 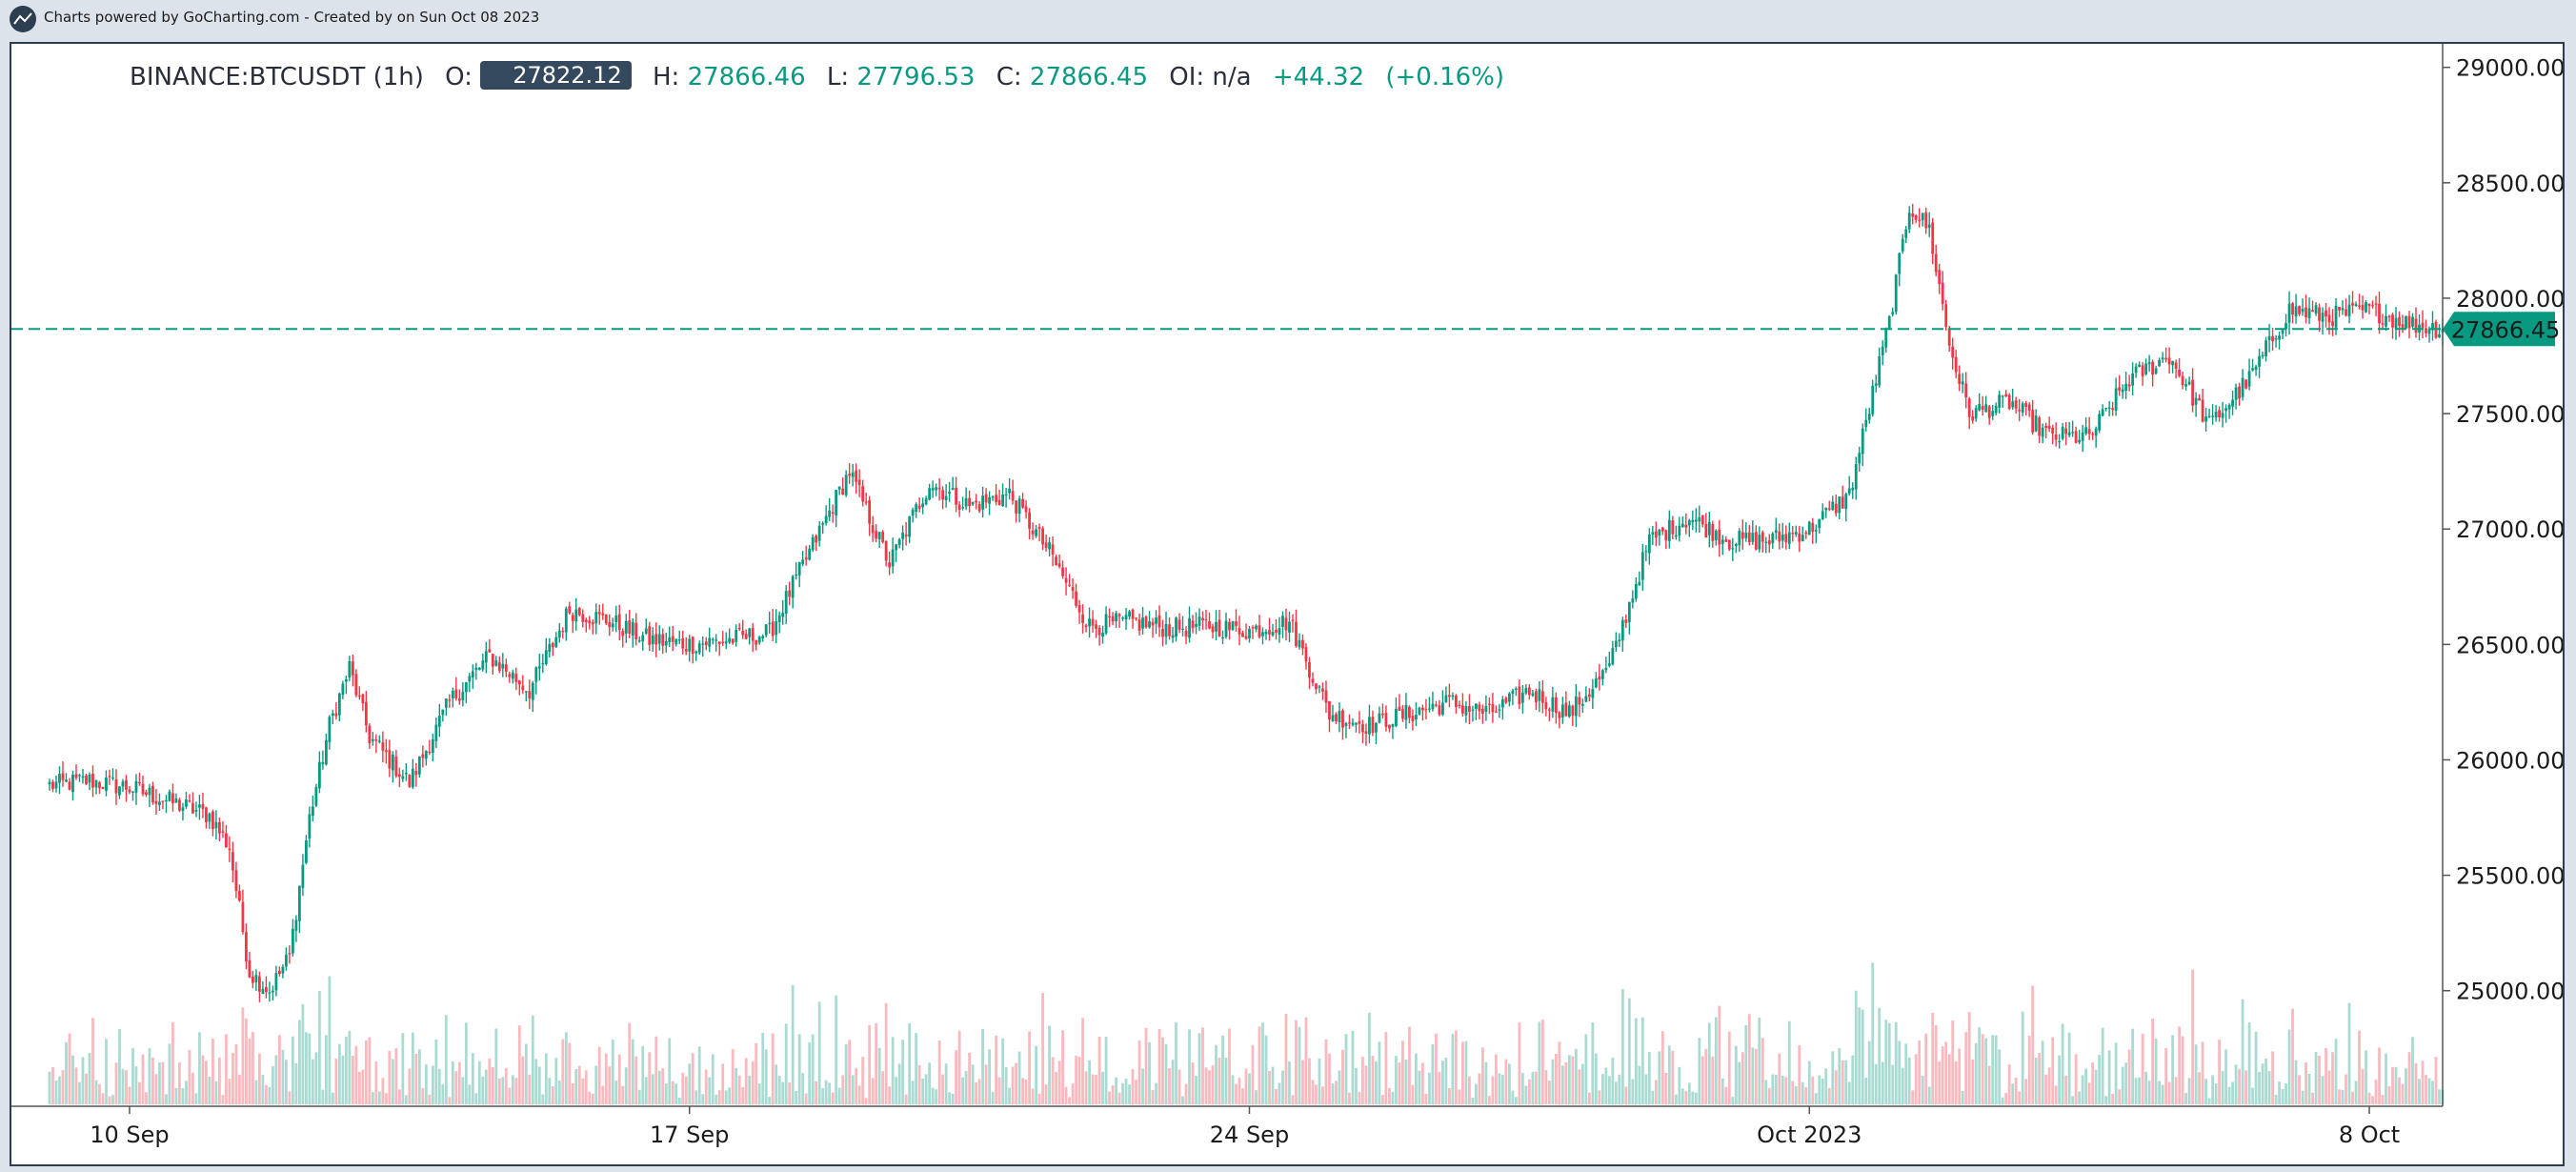 What do you see at coordinates (1187, 77) in the screenshot?
I see `oi-label: OI:` at bounding box center [1187, 77].